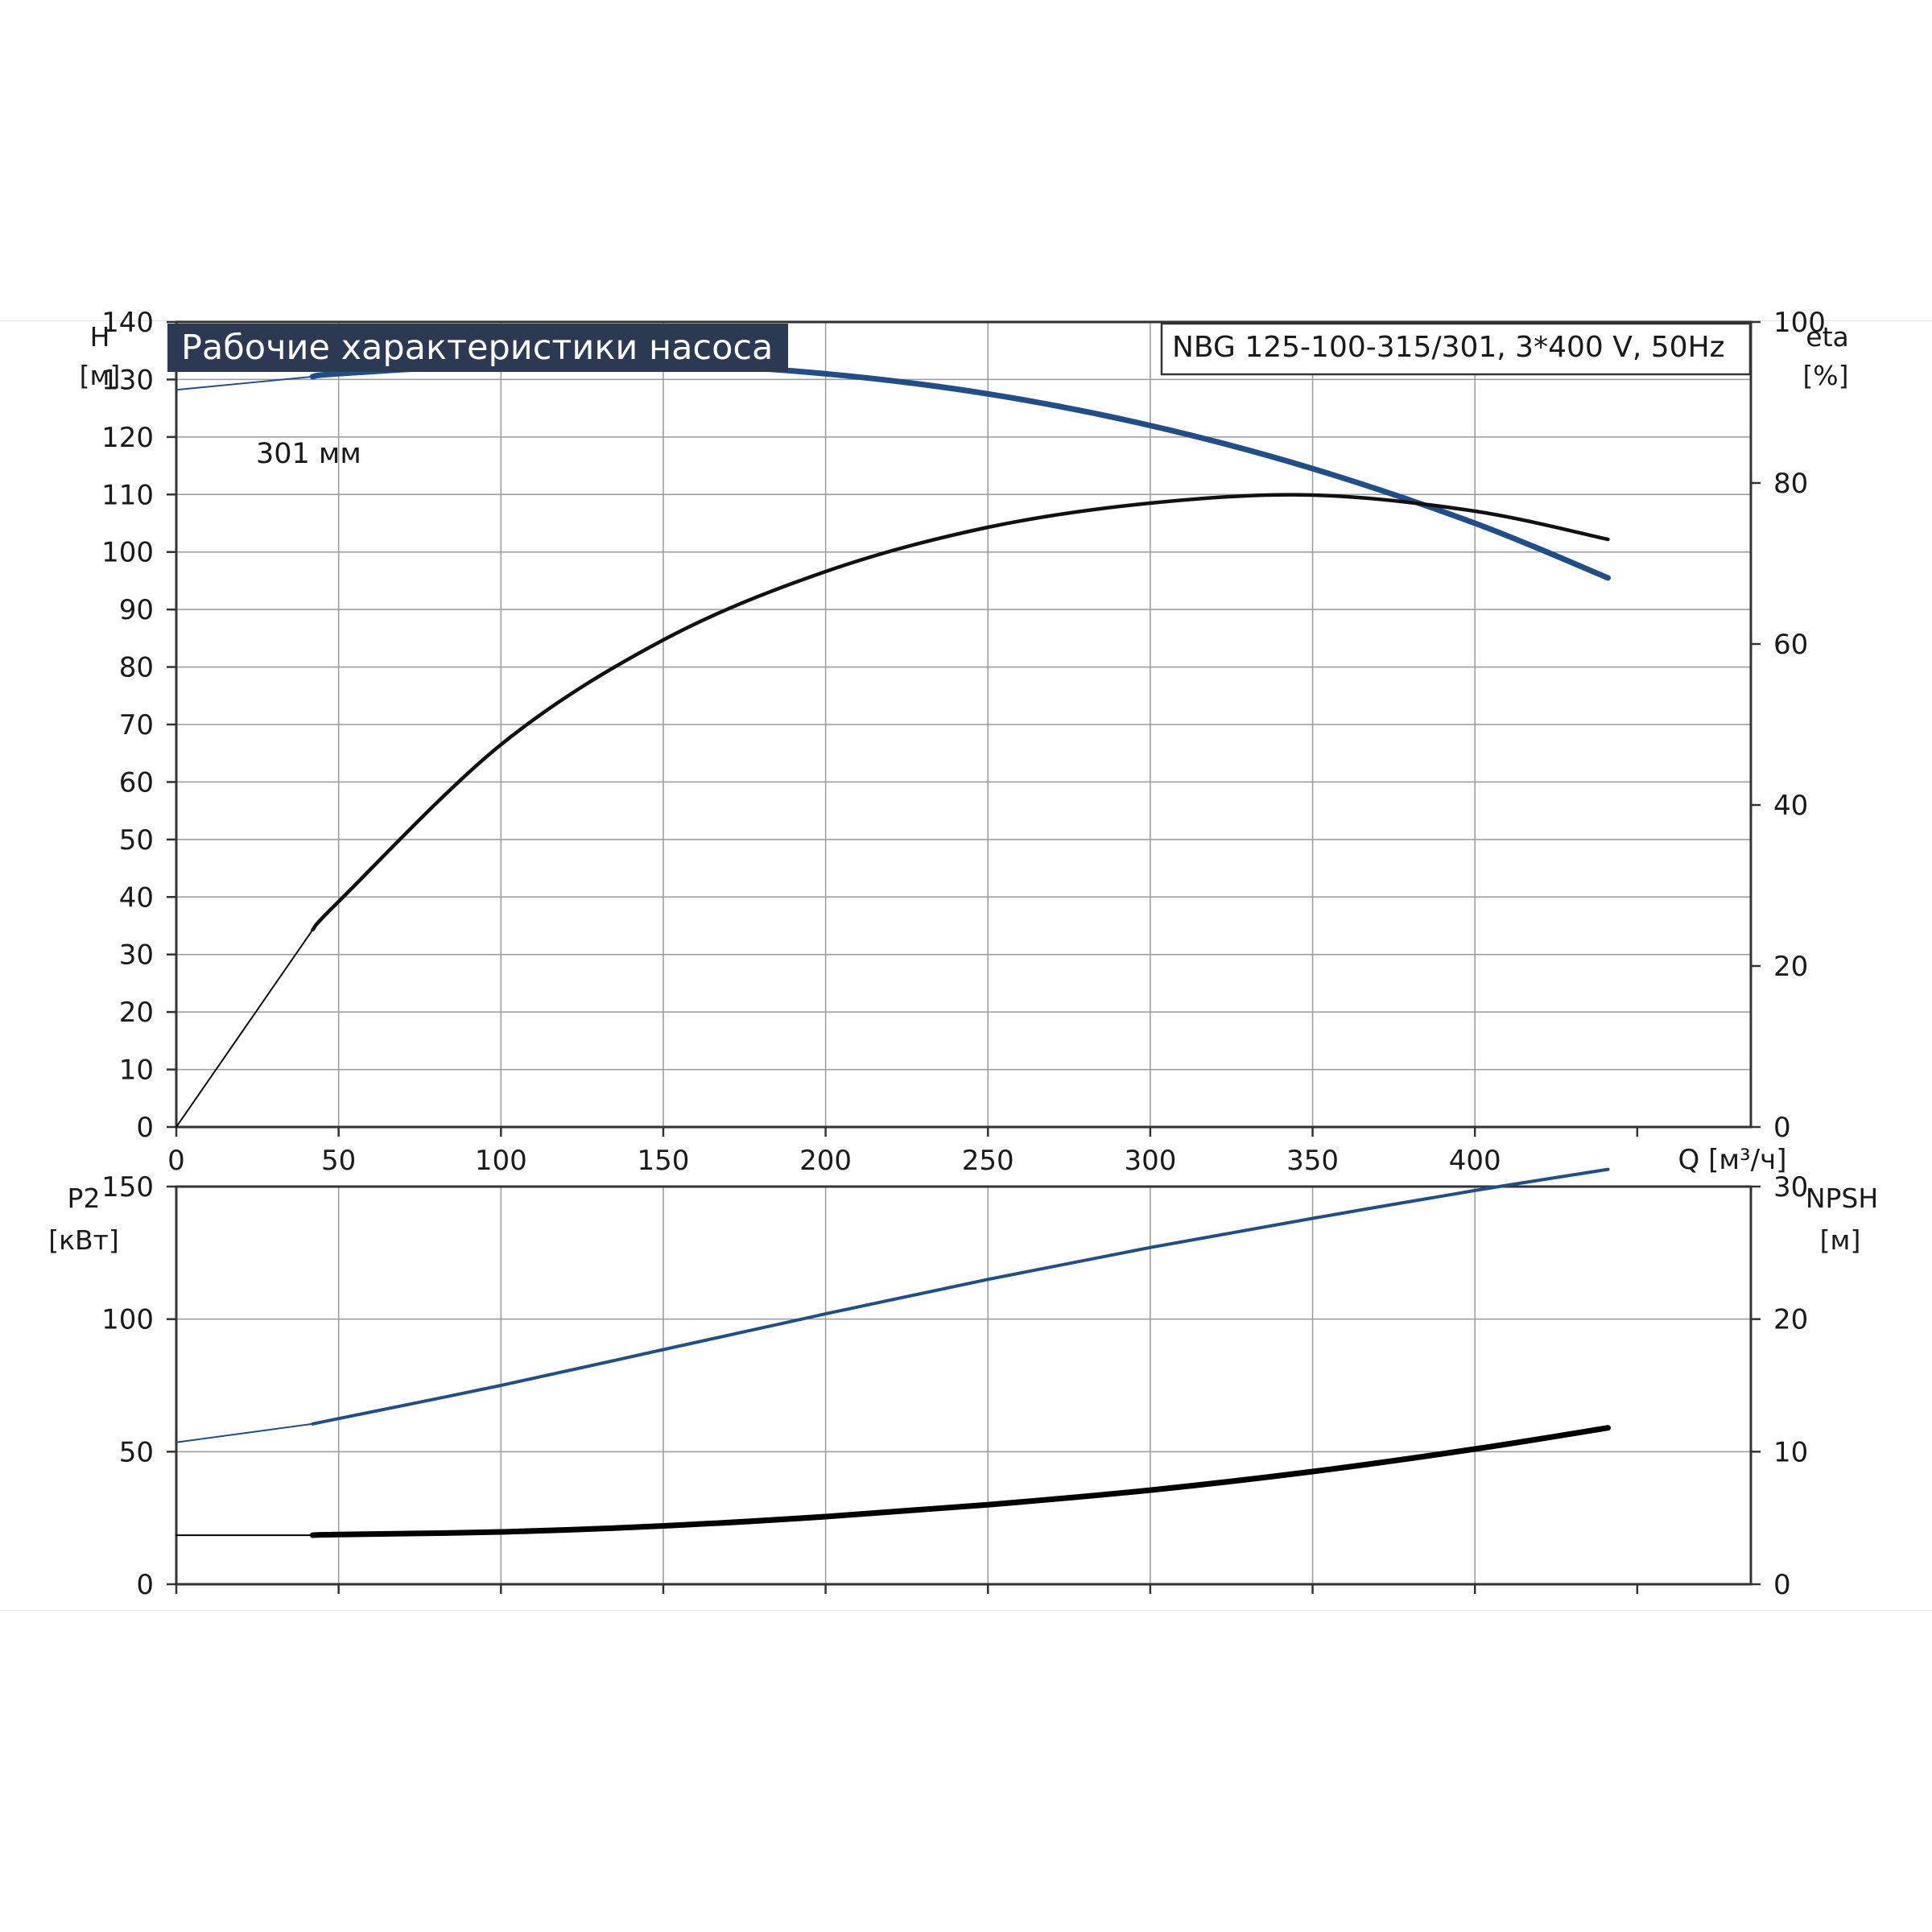  Describe the element at coordinates (1840, 1240) in the screenshot. I see `npsh-axis-unit: [м]` at that location.